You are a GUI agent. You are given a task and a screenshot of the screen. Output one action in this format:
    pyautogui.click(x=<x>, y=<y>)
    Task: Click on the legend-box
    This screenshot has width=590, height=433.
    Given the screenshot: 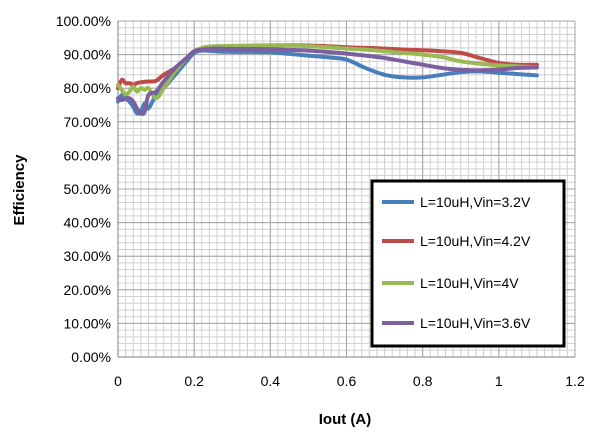 What is the action you would take?
    pyautogui.click(x=468, y=263)
    